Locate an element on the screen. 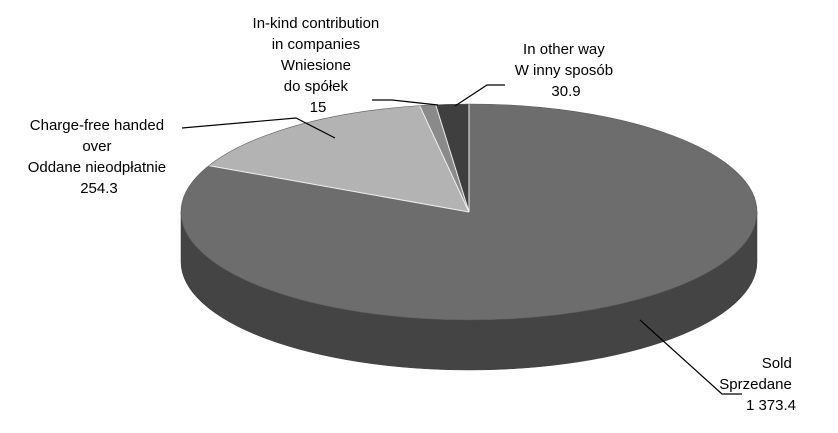  label-sold: Sold Sprzedane 1 373.4 is located at coordinates (757, 384).